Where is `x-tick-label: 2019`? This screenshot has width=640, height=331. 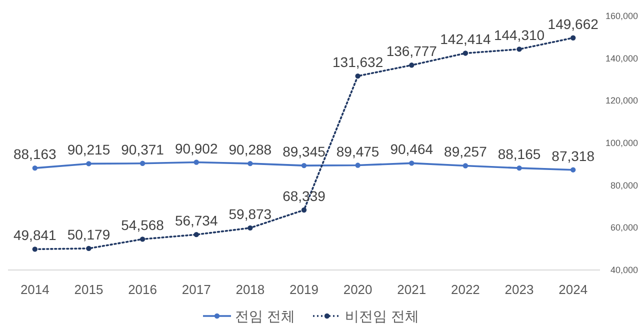
x-tick-label: 2019 is located at coordinates (304, 289).